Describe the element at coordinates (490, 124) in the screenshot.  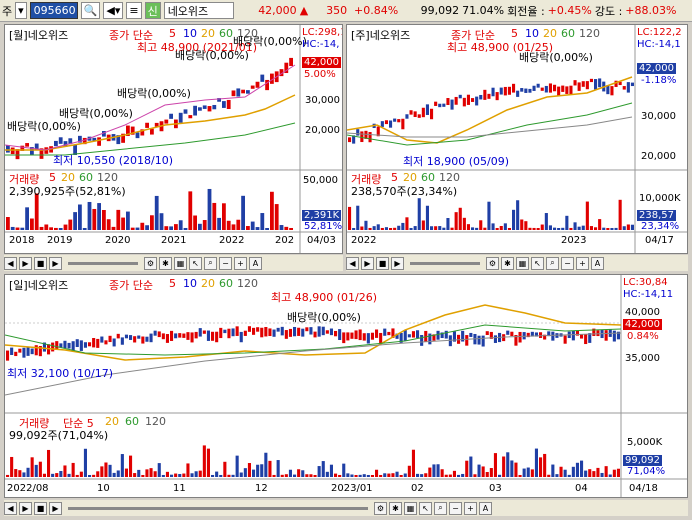
I see `weekly-ma-green` at that location.